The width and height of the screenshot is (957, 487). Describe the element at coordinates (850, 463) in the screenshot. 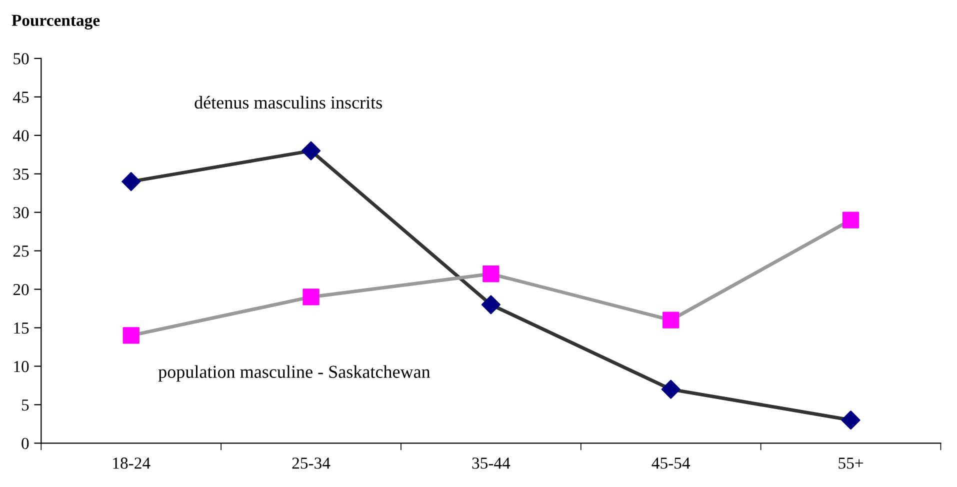

I see `x-tick-label: 55+` at that location.